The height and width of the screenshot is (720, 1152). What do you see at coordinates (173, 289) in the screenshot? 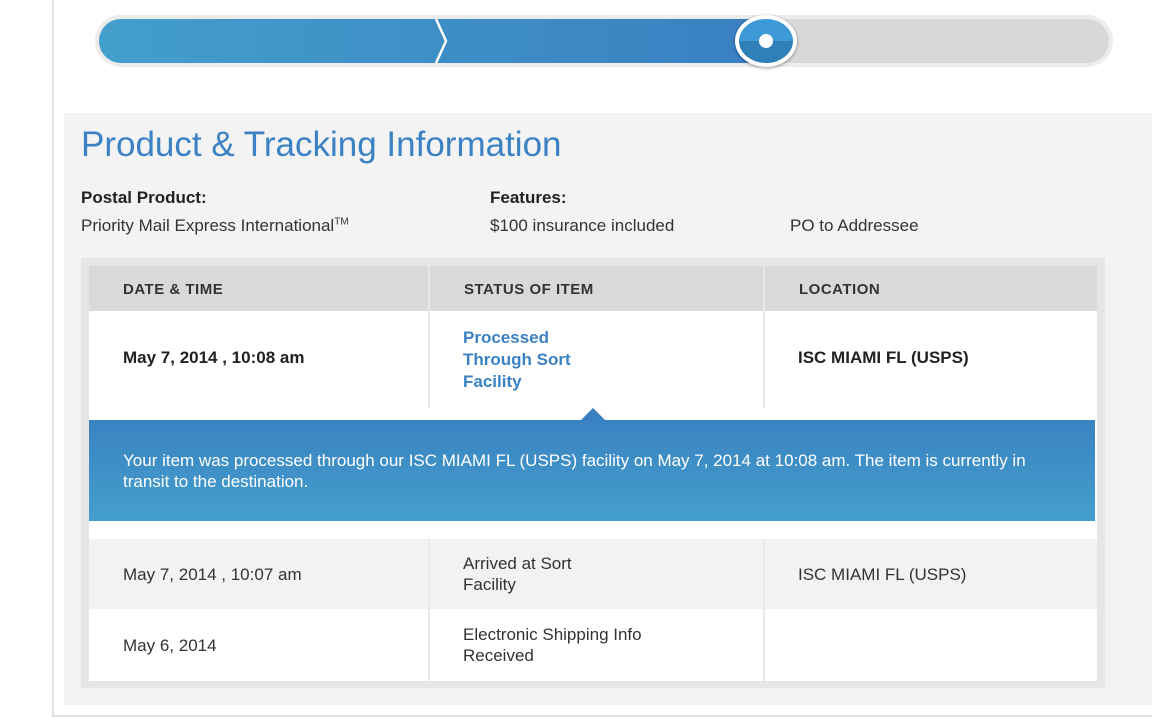
I see `column-header-date: DATE & TIME` at bounding box center [173, 289].